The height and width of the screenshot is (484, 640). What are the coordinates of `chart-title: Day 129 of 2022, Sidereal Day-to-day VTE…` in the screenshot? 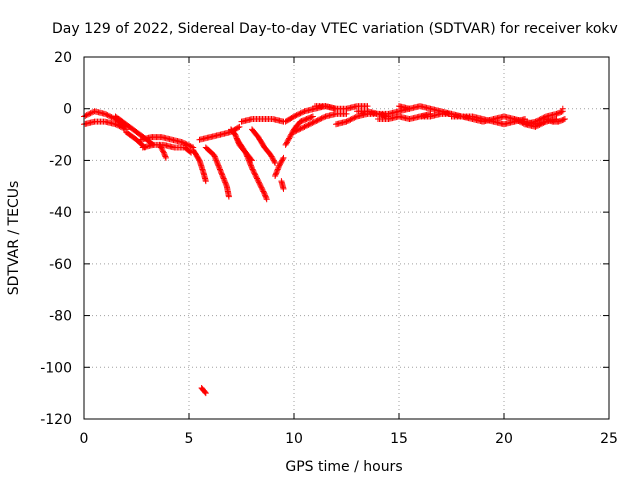 It's located at (335, 29).